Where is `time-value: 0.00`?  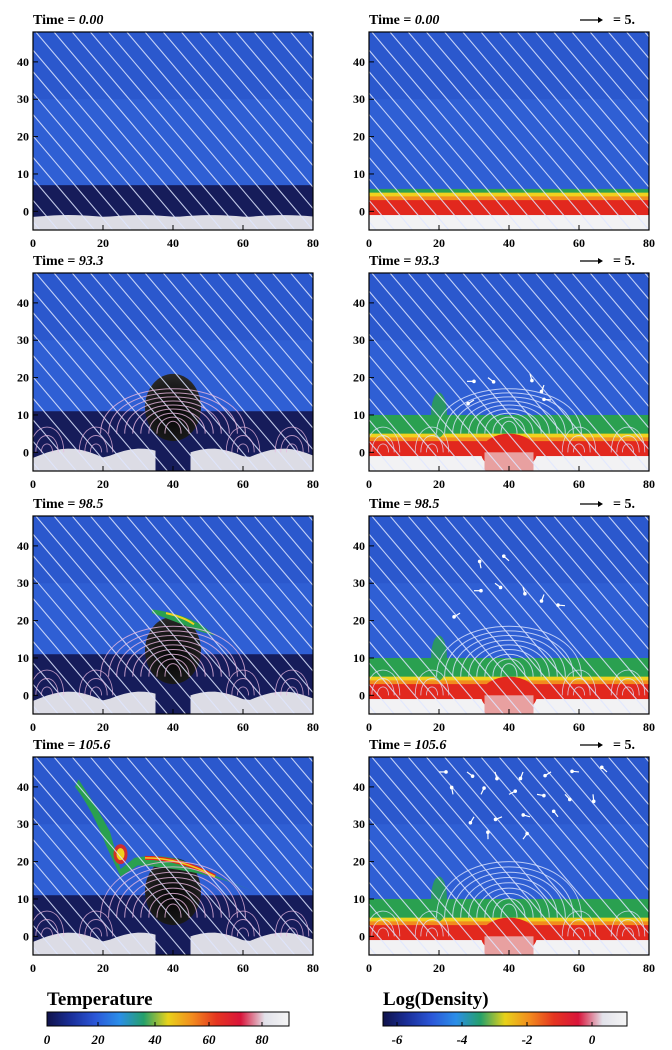
time-value: 0.00 is located at coordinates (91, 20).